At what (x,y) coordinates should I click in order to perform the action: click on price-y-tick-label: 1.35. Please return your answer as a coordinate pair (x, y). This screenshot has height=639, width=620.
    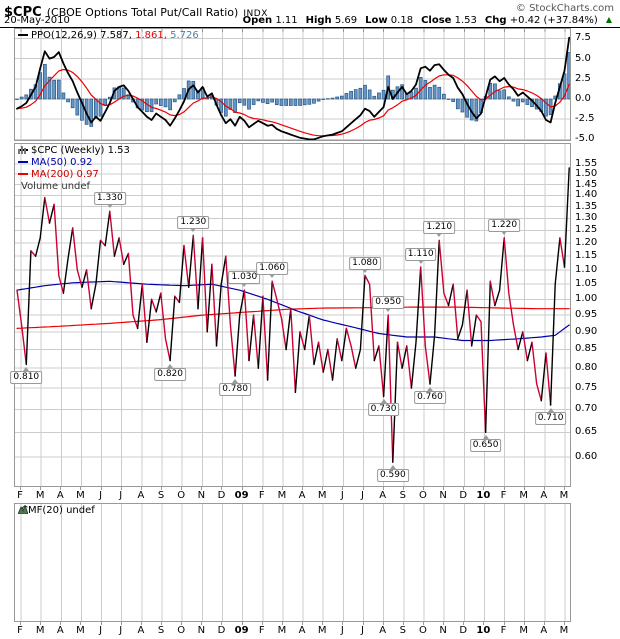
    Looking at the image, I should click on (586, 206).